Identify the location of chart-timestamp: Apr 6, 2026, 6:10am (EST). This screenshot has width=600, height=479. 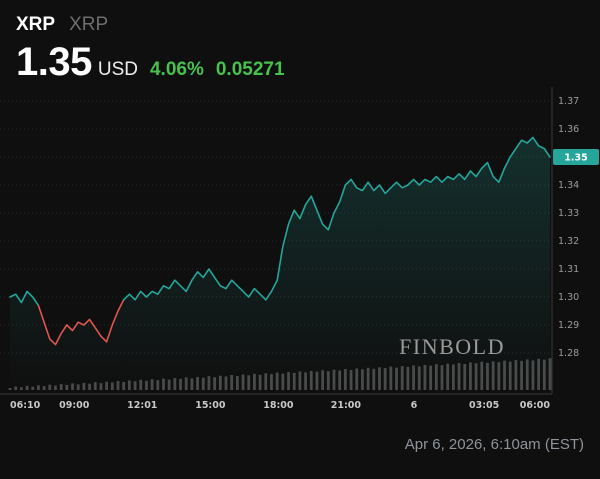
(494, 444).